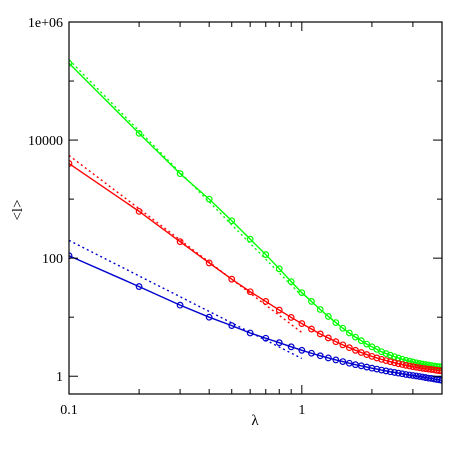  I want to click on x-axis-label: λ, so click(255, 421).